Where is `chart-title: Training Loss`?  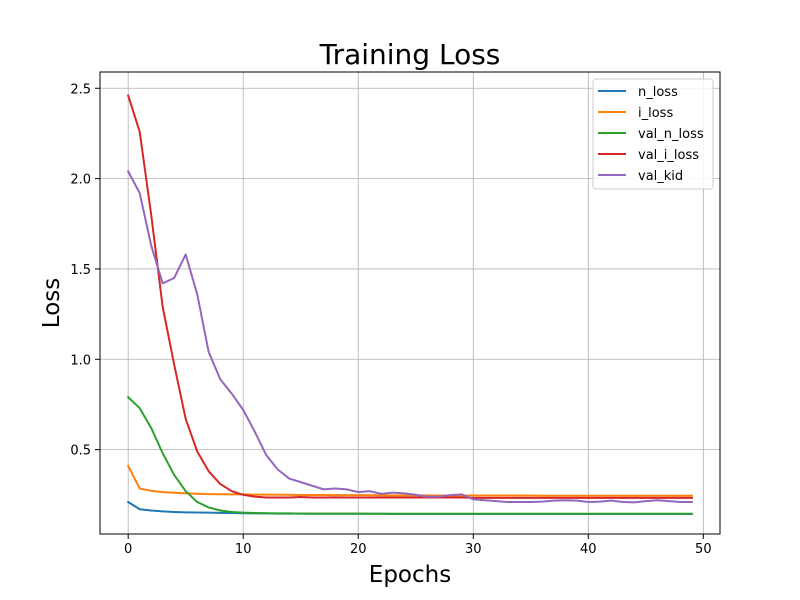 chart-title: Training Loss is located at coordinates (410, 54).